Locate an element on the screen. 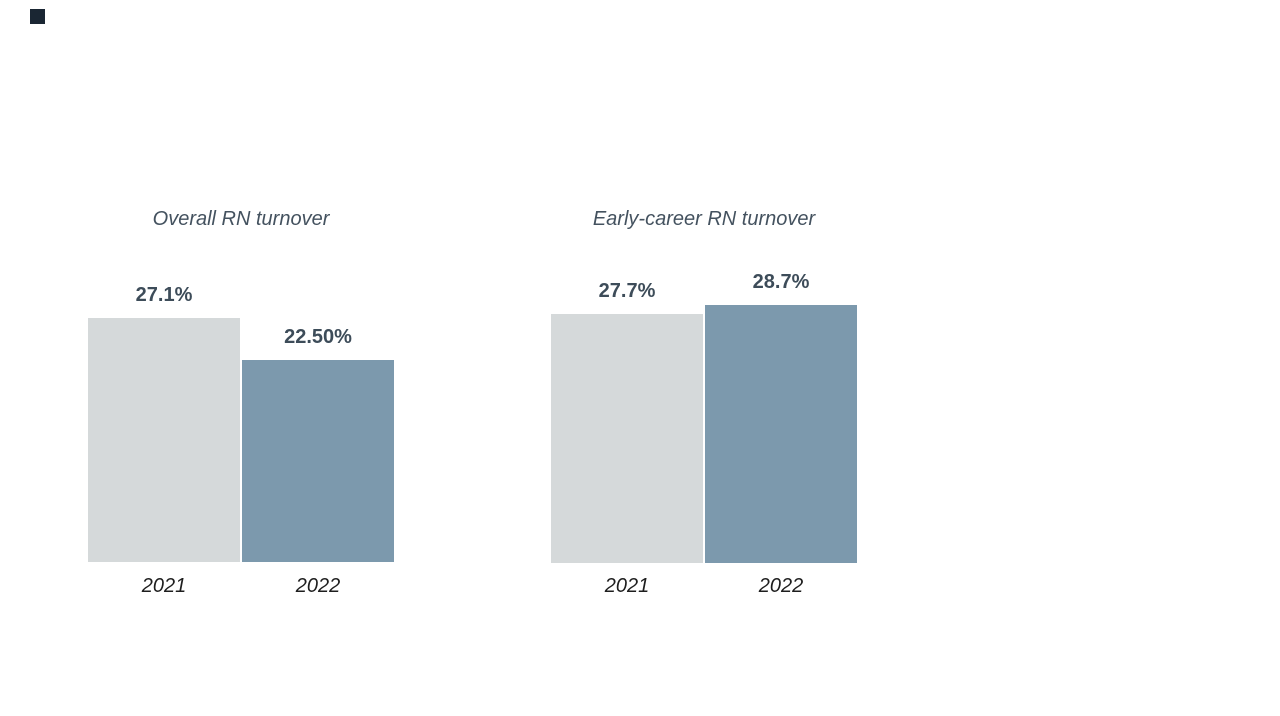 This screenshot has width=1280, height=716. bar-value-label: 27.1% is located at coordinates (164, 295).